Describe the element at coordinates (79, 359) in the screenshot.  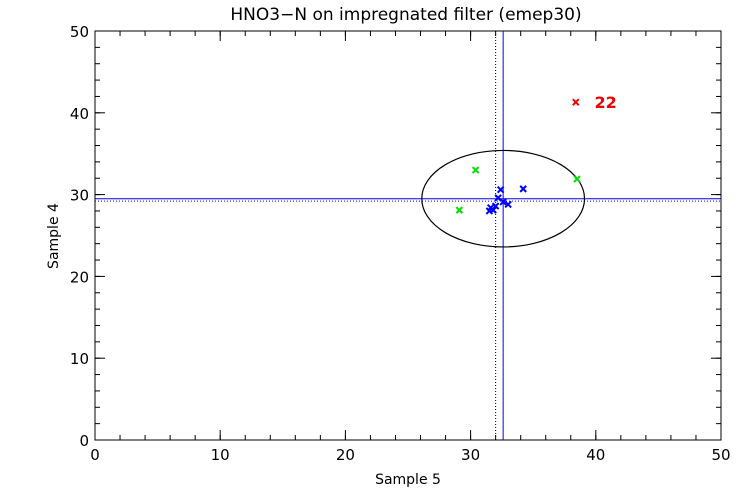
I see `y-tick-label: 10` at that location.